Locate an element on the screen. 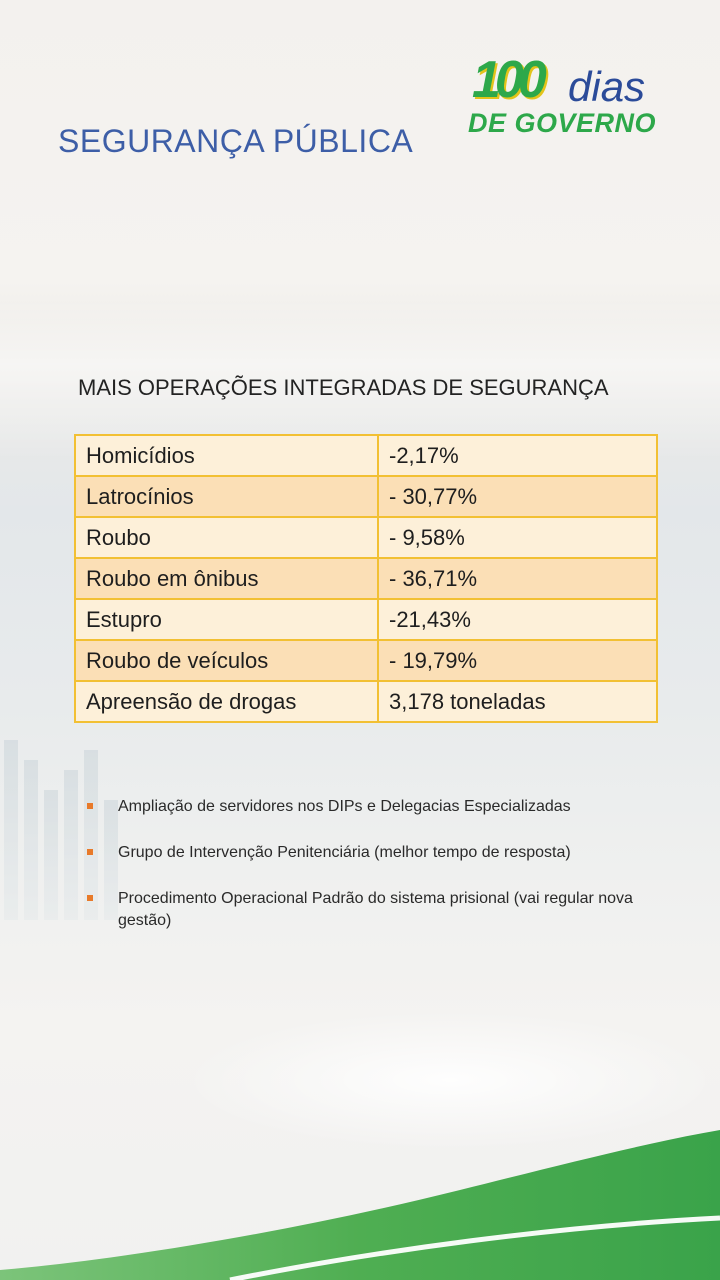 Image resolution: width=720 pixels, height=1280 pixels. row-value: - 19,79% is located at coordinates (517, 660).